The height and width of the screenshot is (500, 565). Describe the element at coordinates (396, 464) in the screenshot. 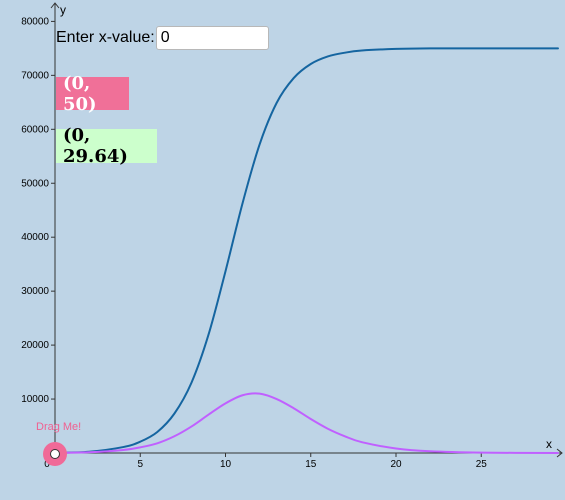

I see `x-tick-label: 20` at that location.